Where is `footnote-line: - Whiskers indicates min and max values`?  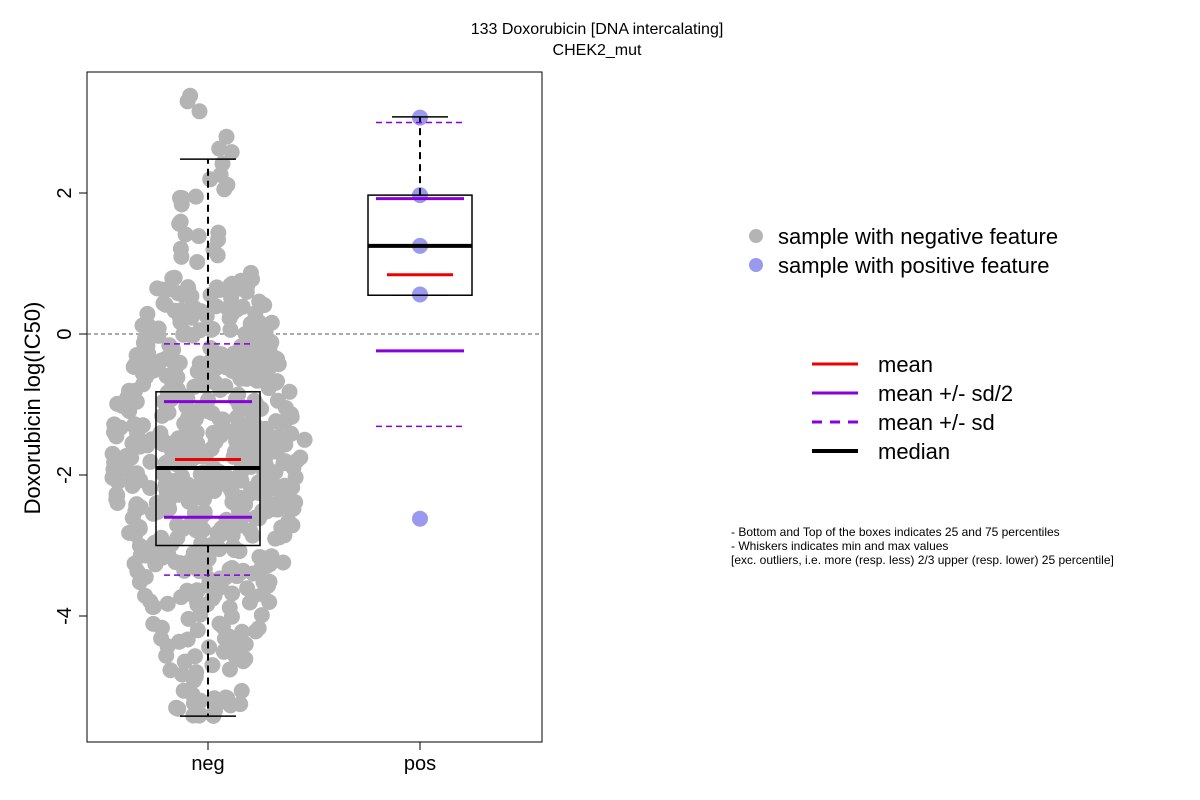 footnote-line: - Whiskers indicates min and max values is located at coordinates (839, 546).